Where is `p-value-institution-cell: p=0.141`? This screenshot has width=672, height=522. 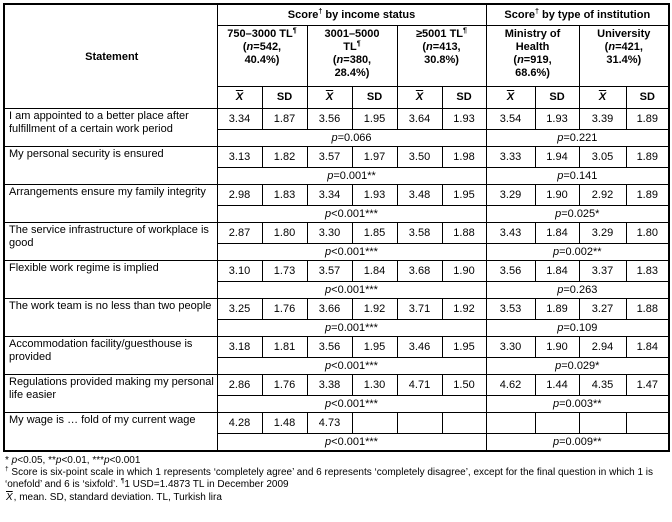
p-value-institution-cell: p=0.141 is located at coordinates (577, 176).